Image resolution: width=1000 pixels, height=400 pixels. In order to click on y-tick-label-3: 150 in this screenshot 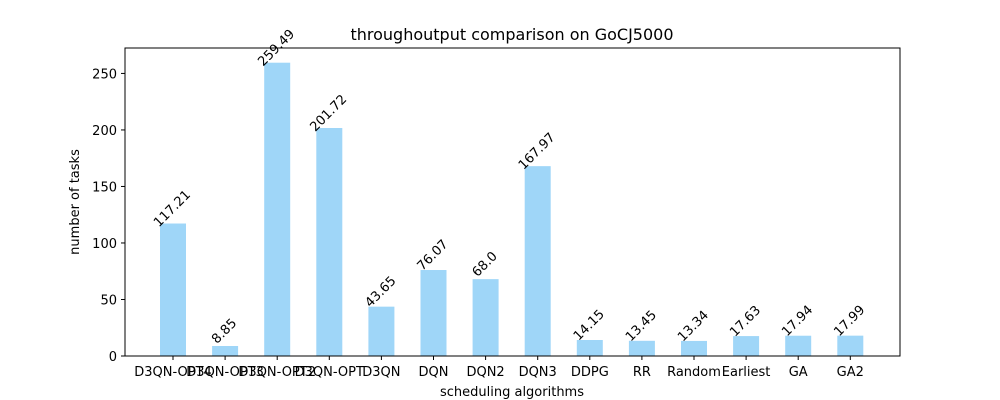, I will do `click(104, 187)`.